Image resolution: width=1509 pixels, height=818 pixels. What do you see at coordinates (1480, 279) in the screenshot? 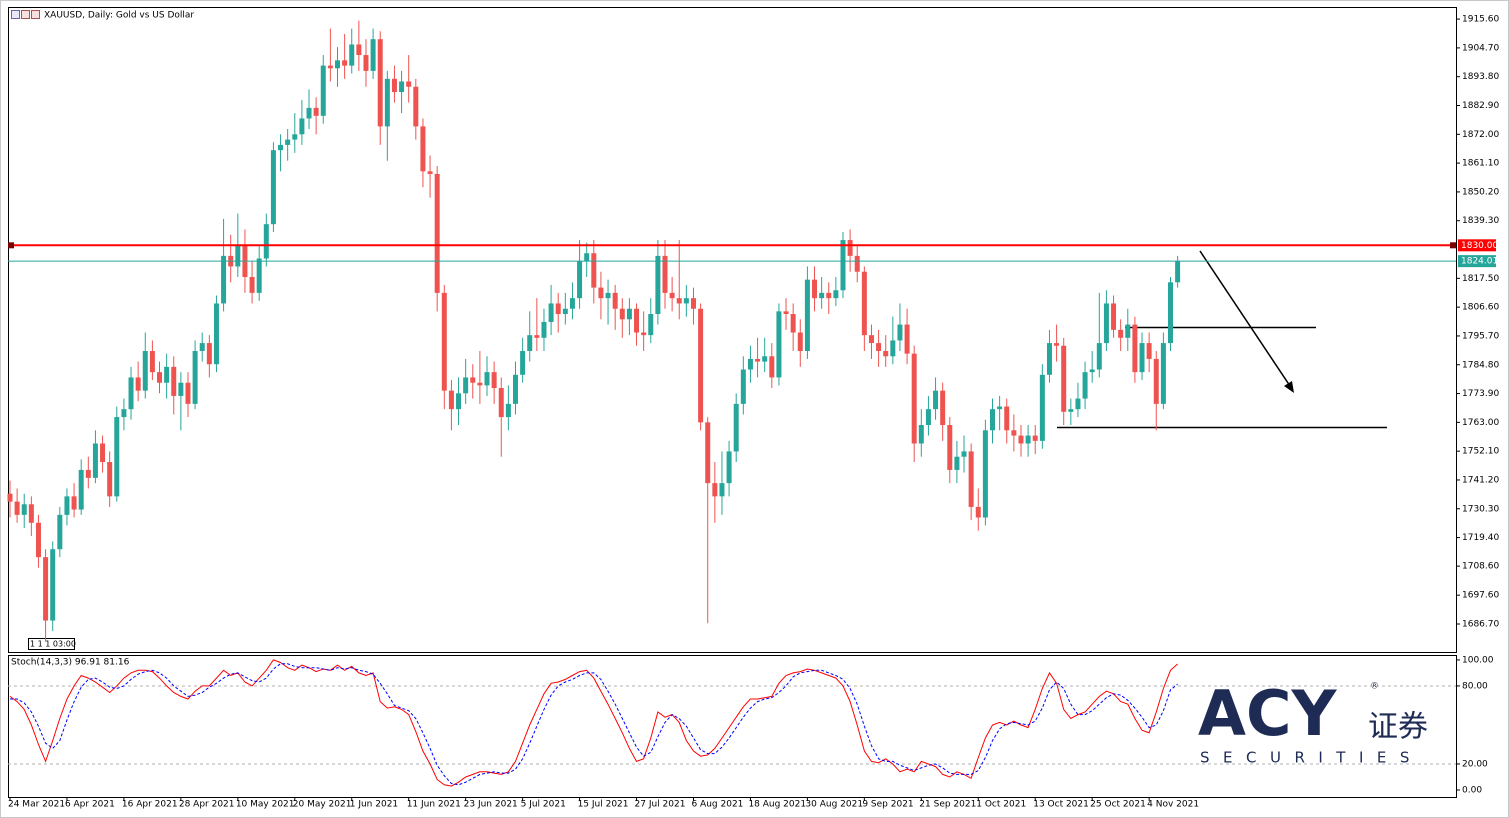
I see `y-tick-label: 1817.50` at bounding box center [1480, 279].